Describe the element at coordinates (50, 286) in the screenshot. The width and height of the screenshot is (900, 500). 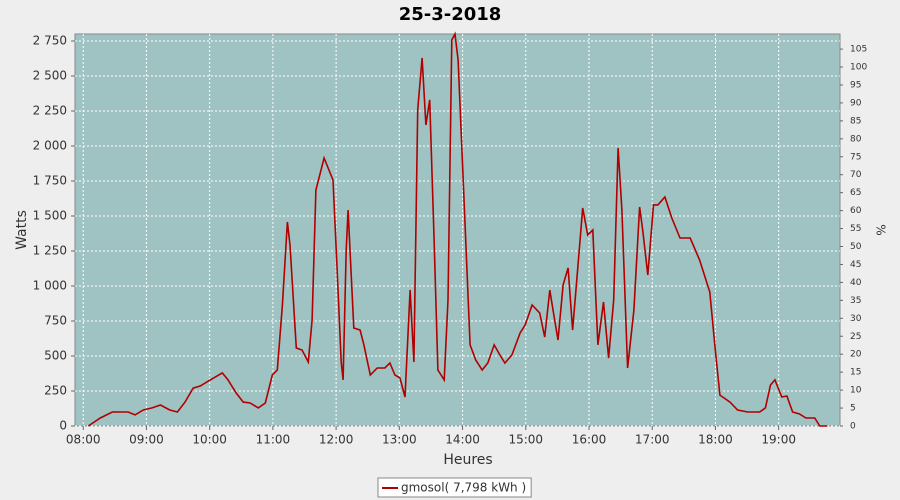
I see `y-tick-label: 1 000` at that location.